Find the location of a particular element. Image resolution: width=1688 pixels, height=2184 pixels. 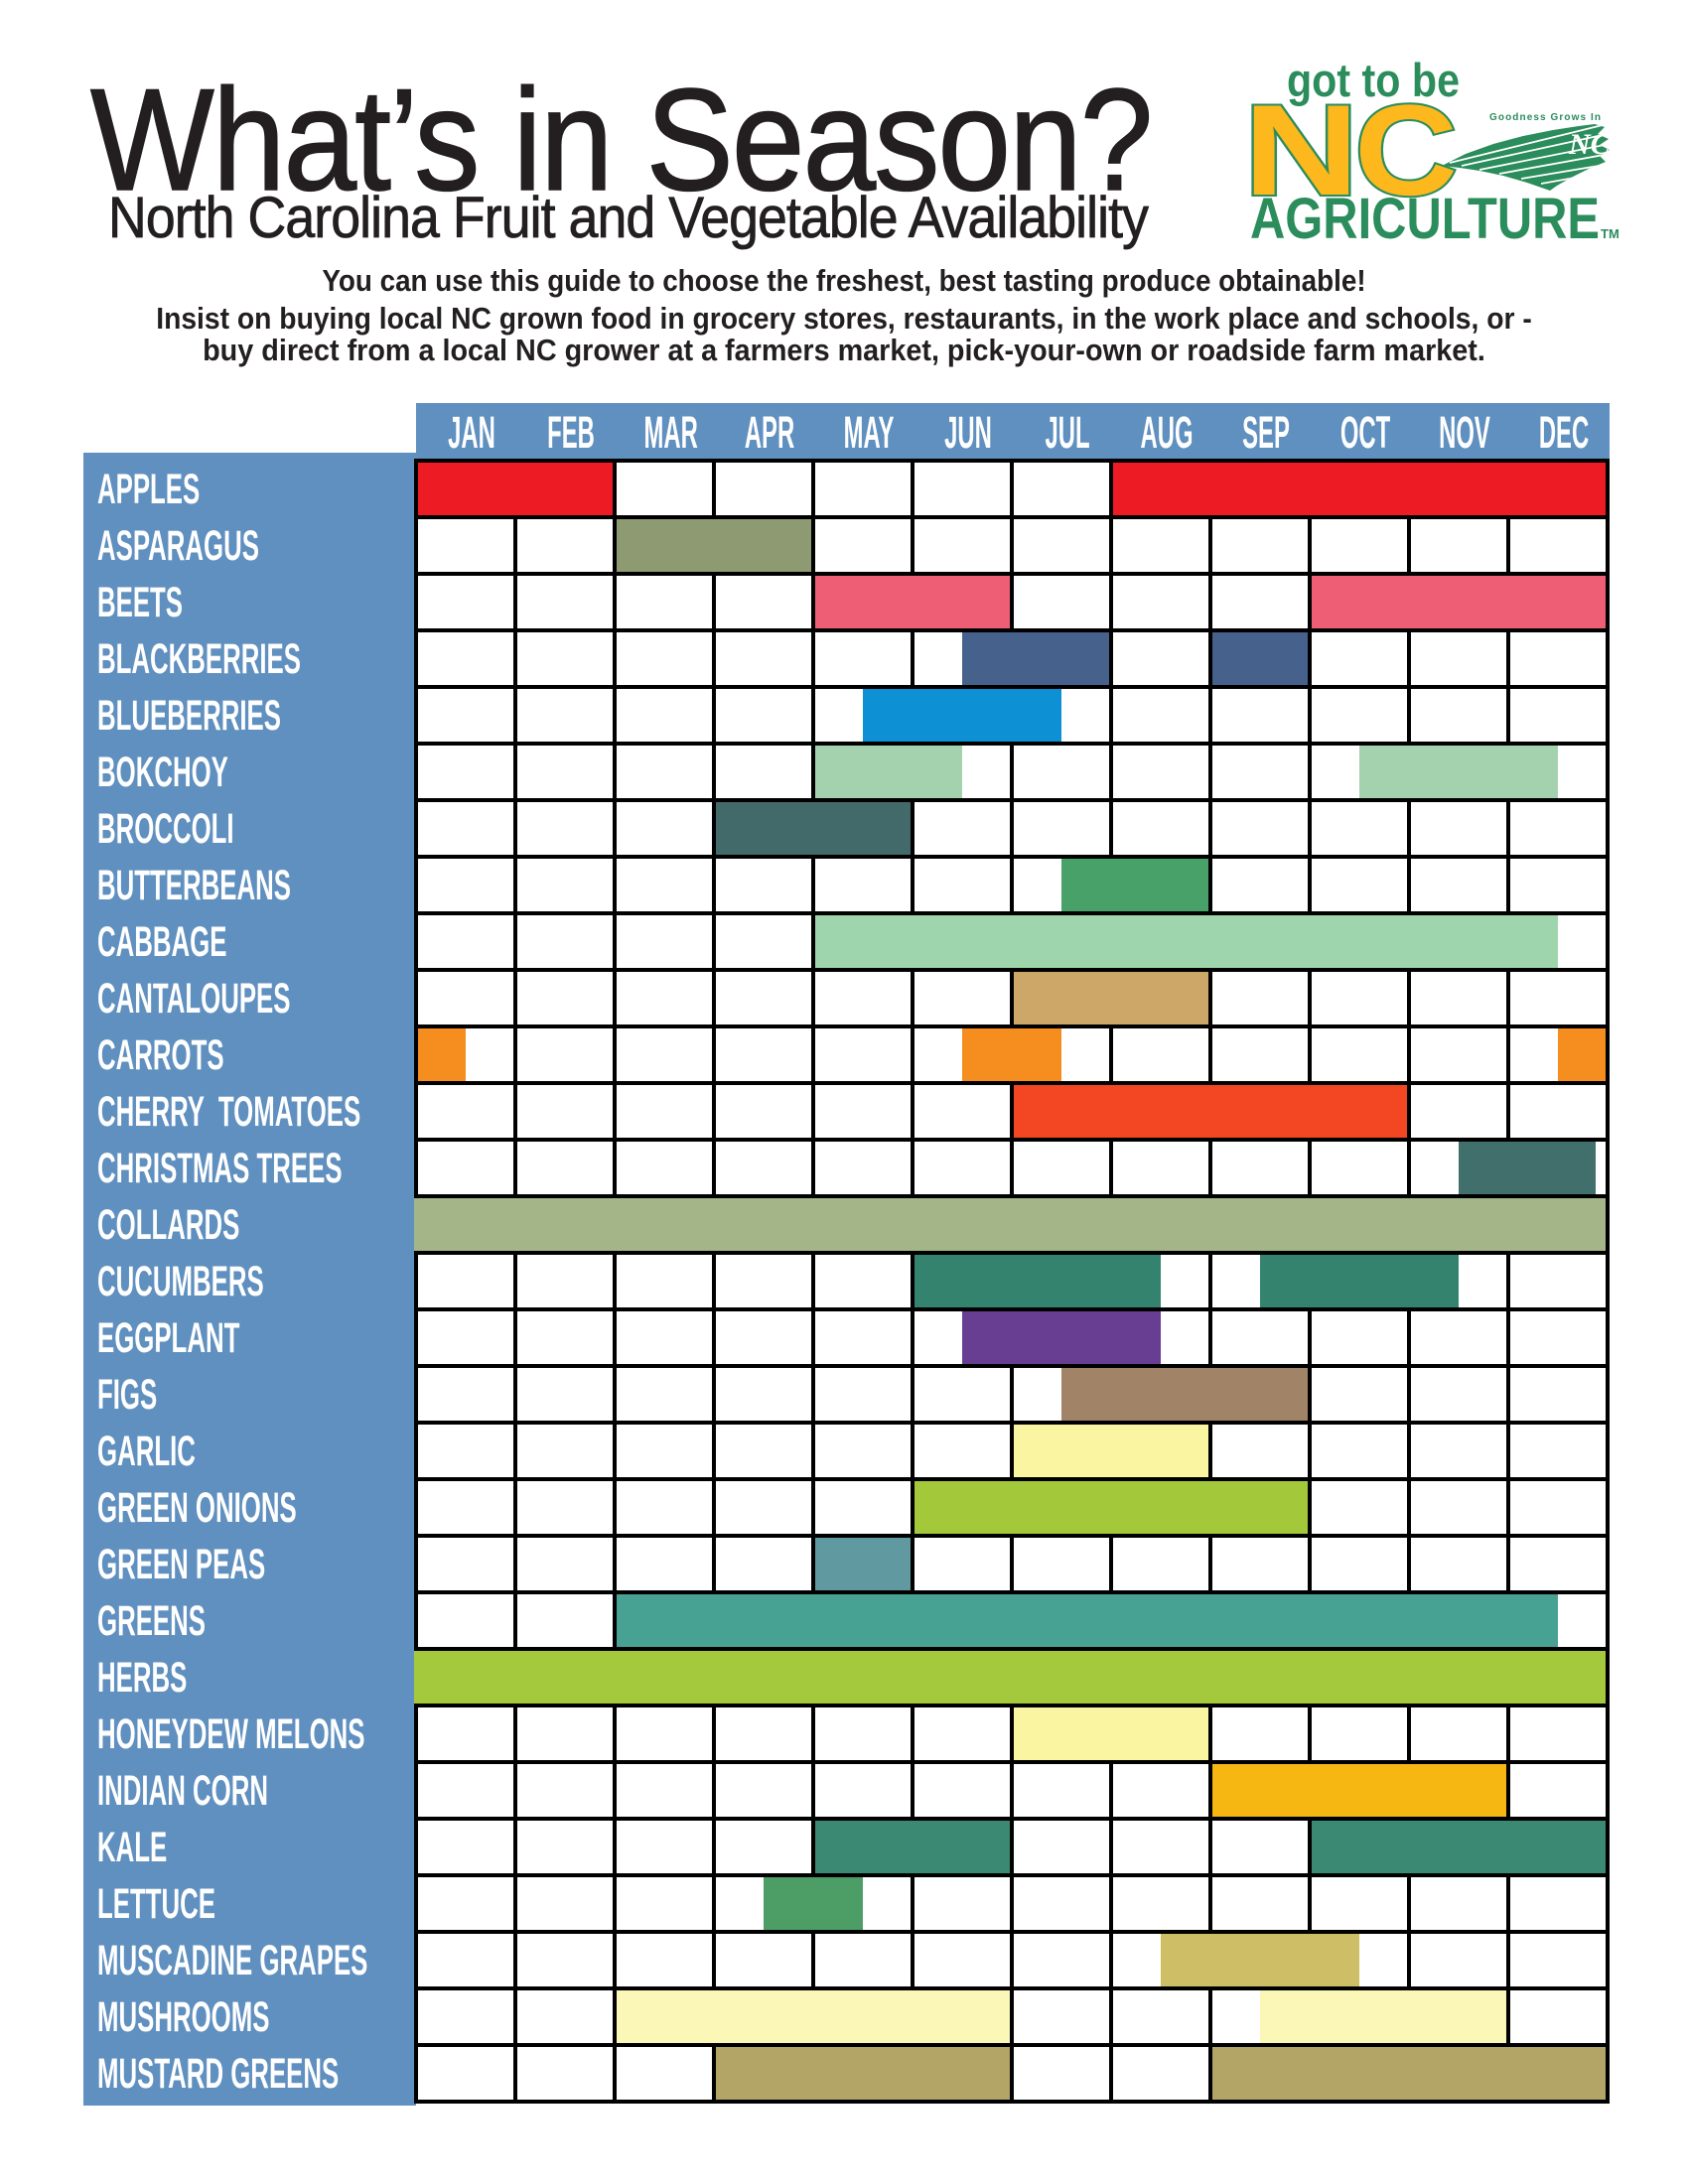

svg-text: AGRICULTURE is located at coordinates (1425, 219).